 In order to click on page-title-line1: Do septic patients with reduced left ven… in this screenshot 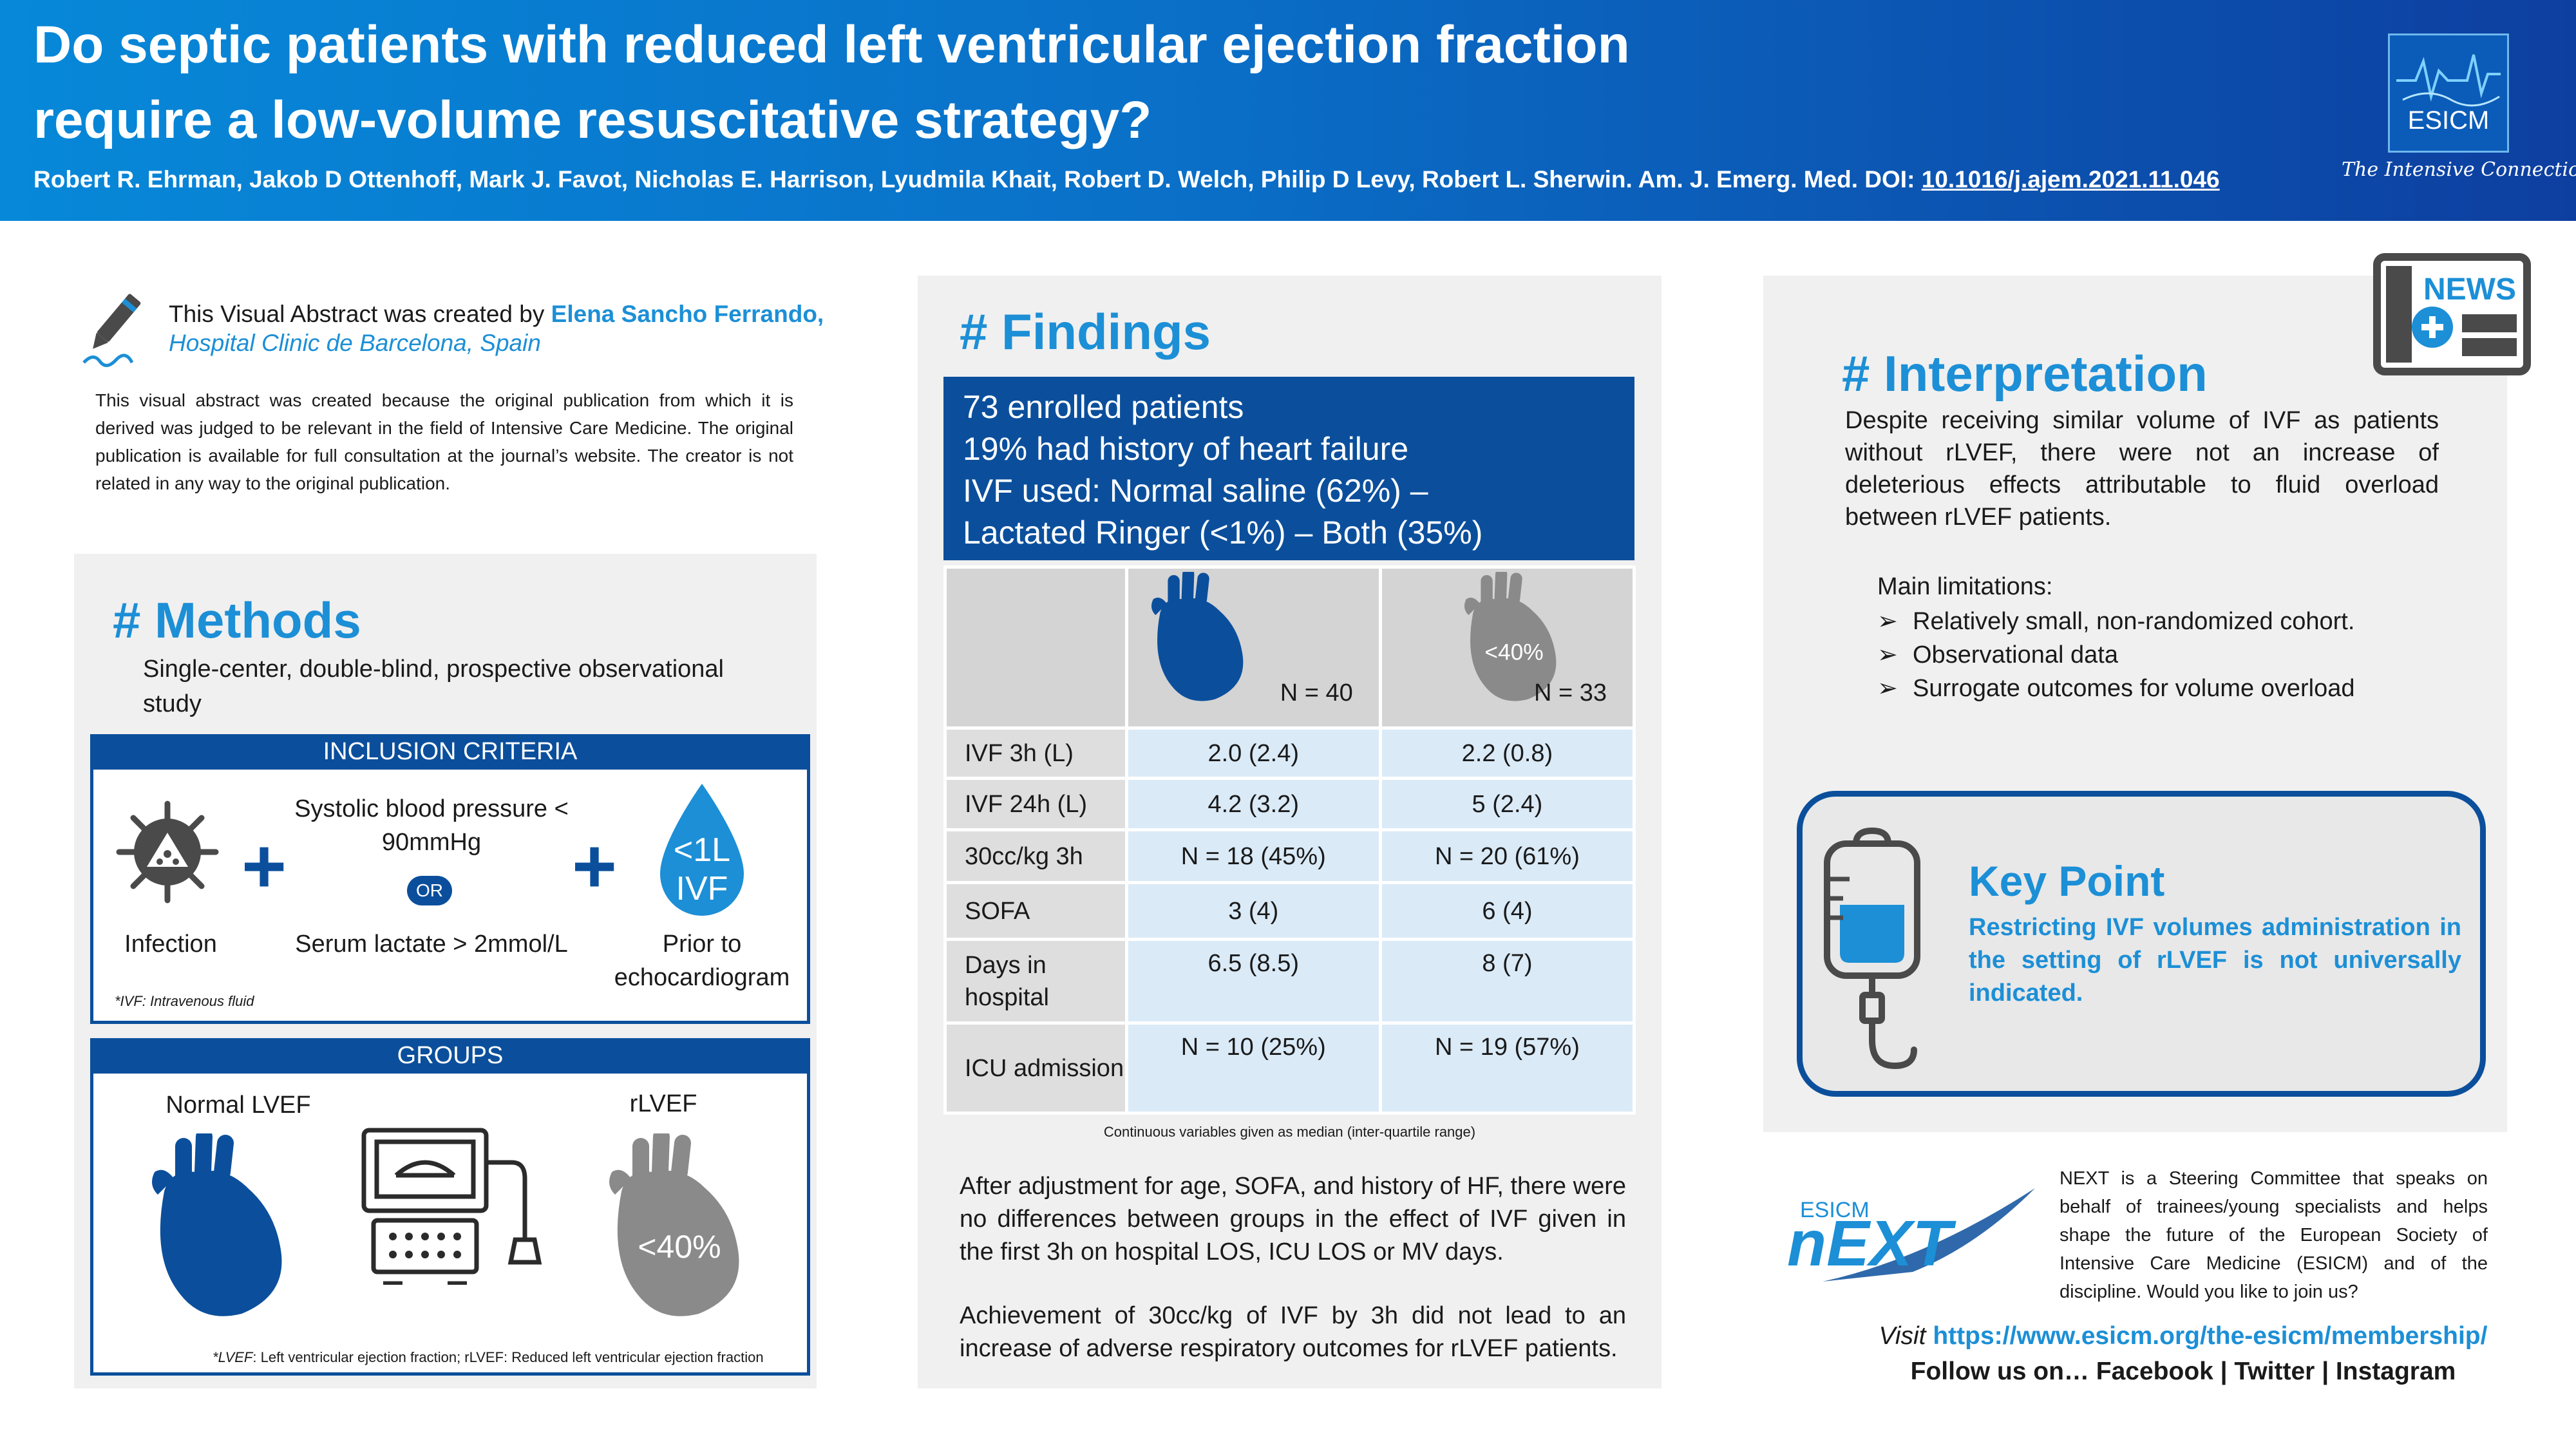, I will do `click(831, 44)`.